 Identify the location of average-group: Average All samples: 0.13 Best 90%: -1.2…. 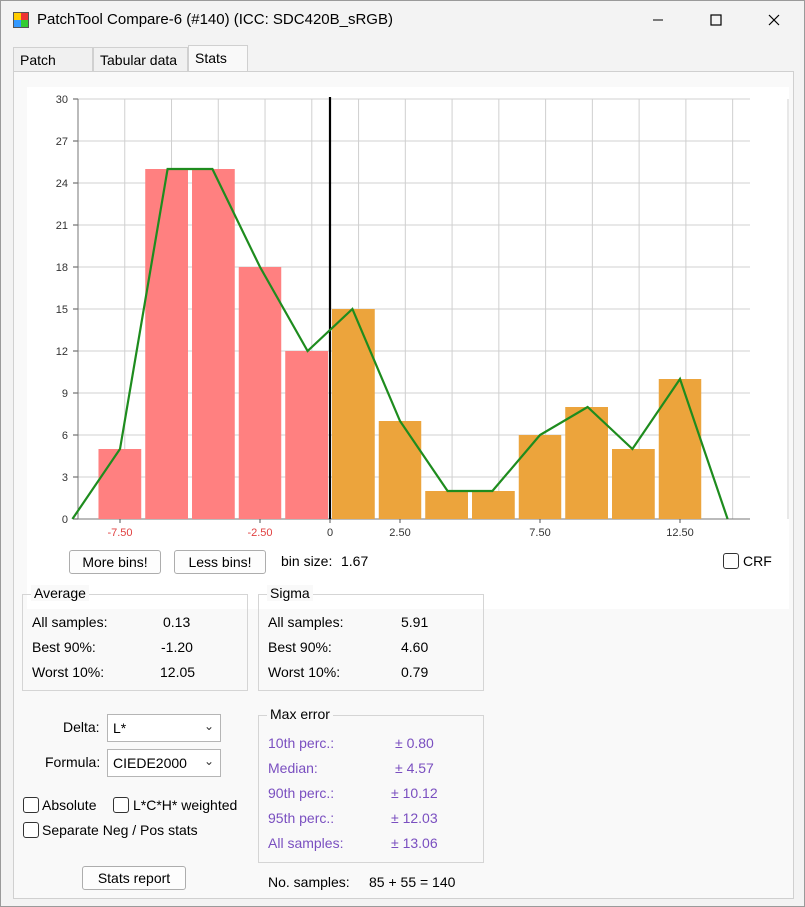
(135, 638).